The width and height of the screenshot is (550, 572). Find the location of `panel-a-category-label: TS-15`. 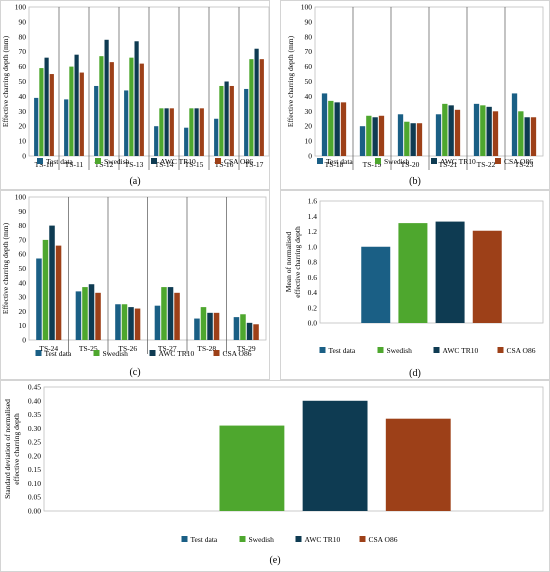

panel-a-category-label: TS-15 is located at coordinates (194, 164).